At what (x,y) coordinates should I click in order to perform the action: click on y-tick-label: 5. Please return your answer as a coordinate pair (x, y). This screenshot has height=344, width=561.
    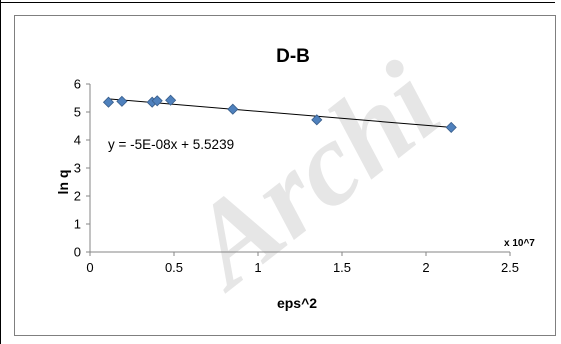
    Looking at the image, I should click on (77, 112).